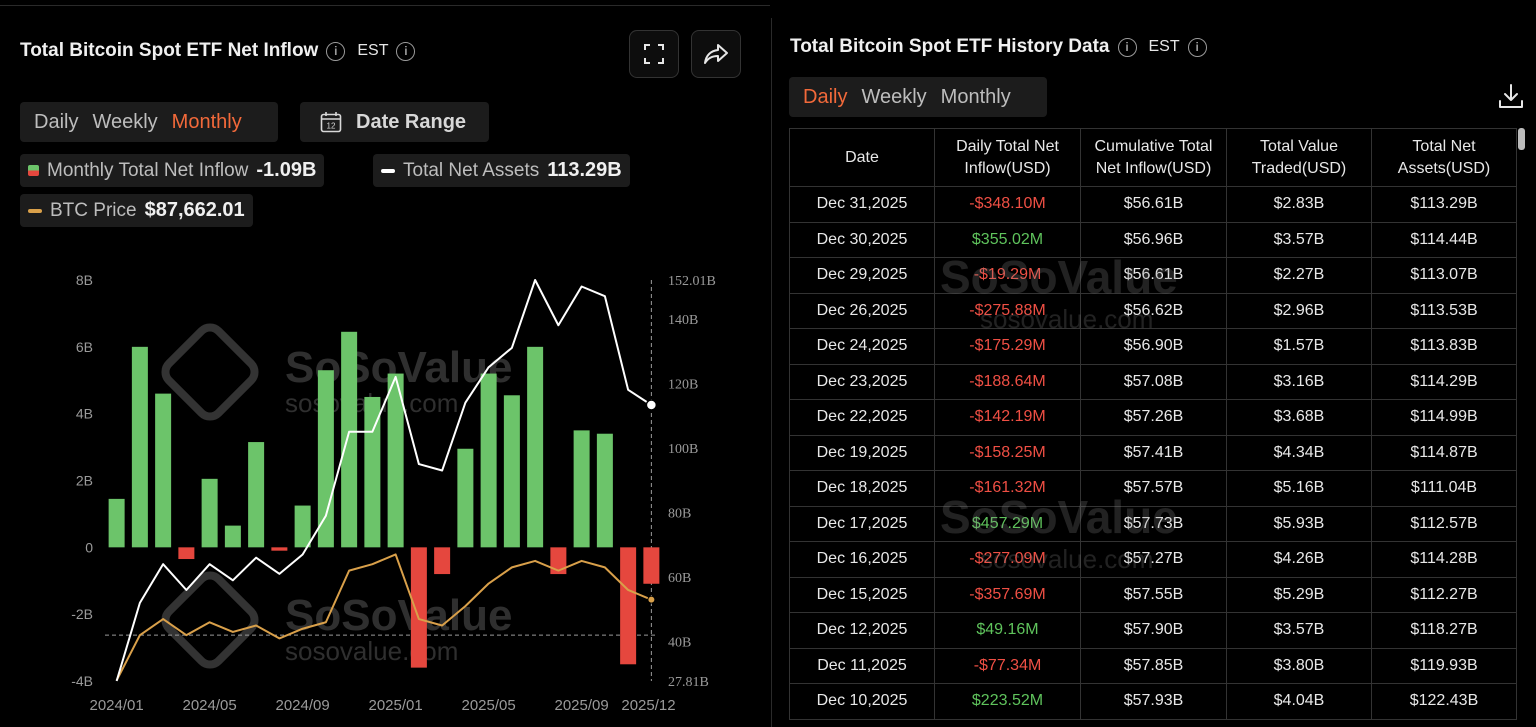 The image size is (1536, 727). I want to click on table-scrollbar, so click(1521, 139).